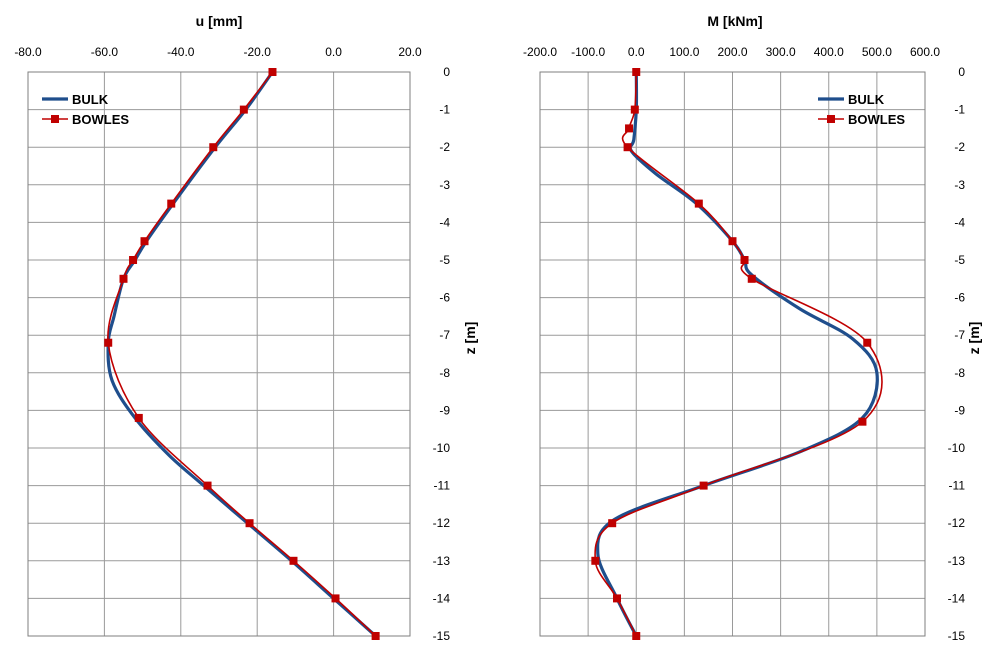 The width and height of the screenshot is (994, 655). Describe the element at coordinates (442, 486) in the screenshot. I see `y-tick-label: -11` at that location.